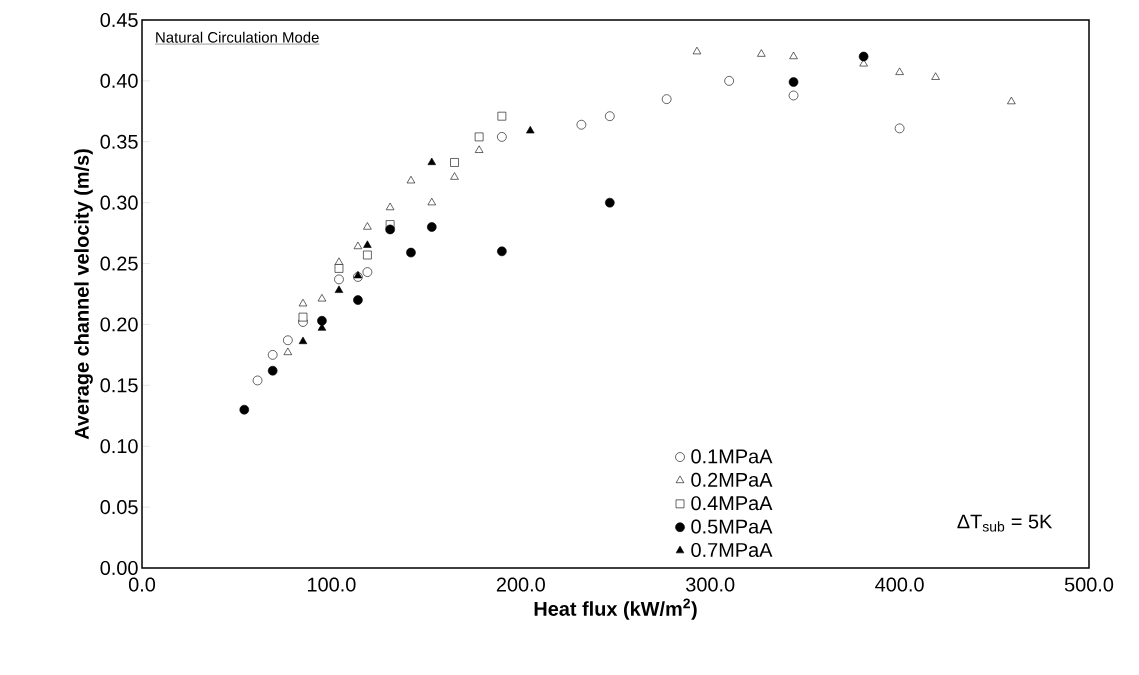 This screenshot has height=675, width=1139. I want to click on y-tick-label: 0.25, so click(119, 263).